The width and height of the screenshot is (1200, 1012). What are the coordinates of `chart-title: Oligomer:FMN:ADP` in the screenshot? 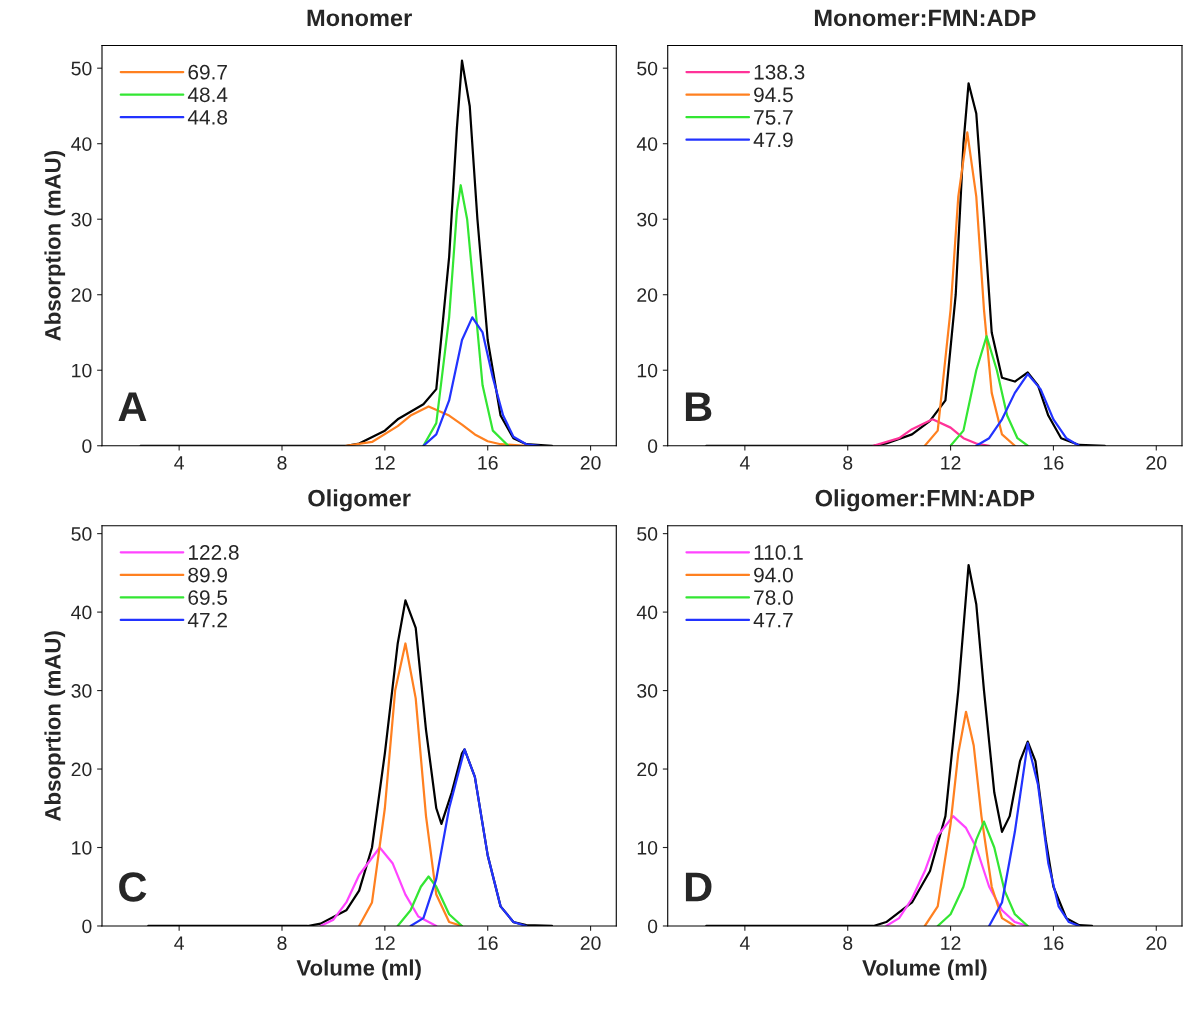 It's located at (925, 500).